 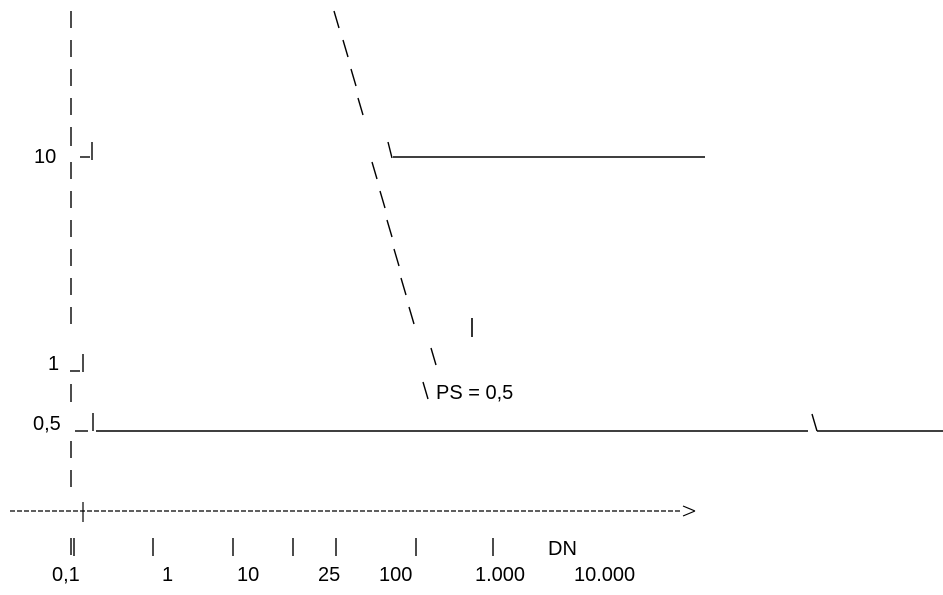 What do you see at coordinates (248, 575) in the screenshot?
I see `x-tick-label: 10` at bounding box center [248, 575].